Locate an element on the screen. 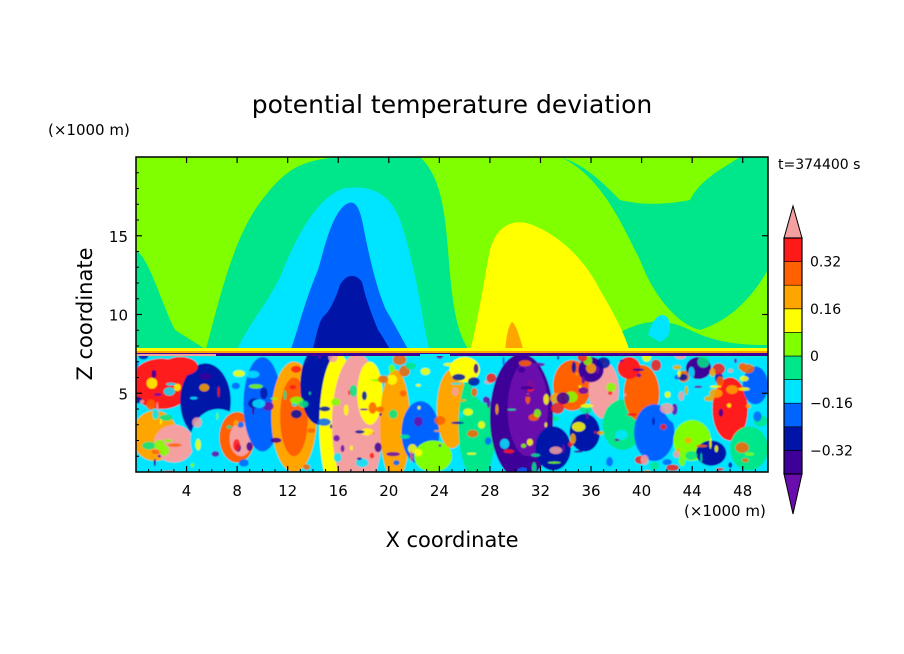  x-tick-label: 36 is located at coordinates (590, 491).